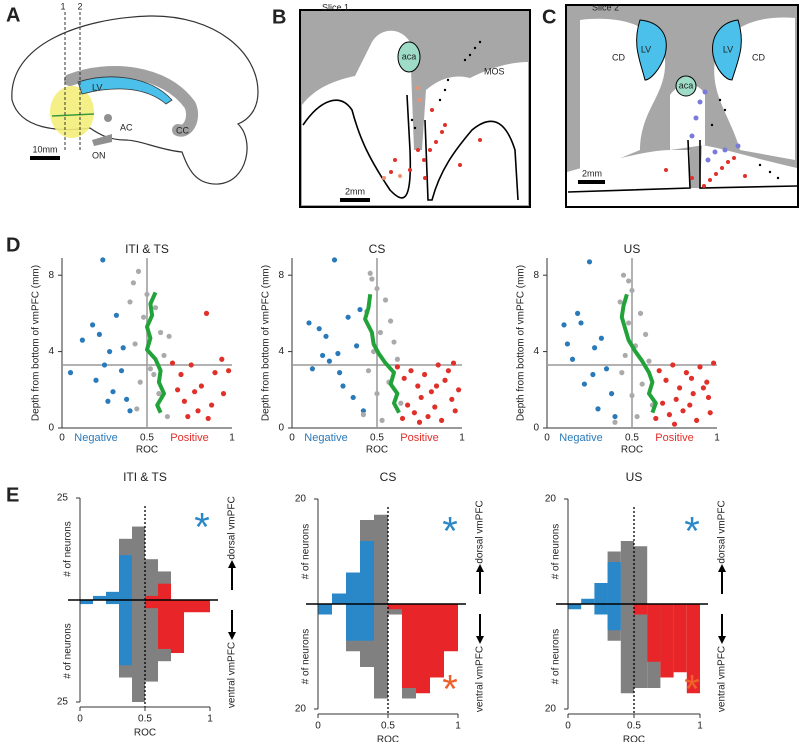 Image resolution: width=800 pixels, height=742 pixels. Describe the element at coordinates (634, 726) in the screenshot. I see `x-tick-label: 0.5` at that location.